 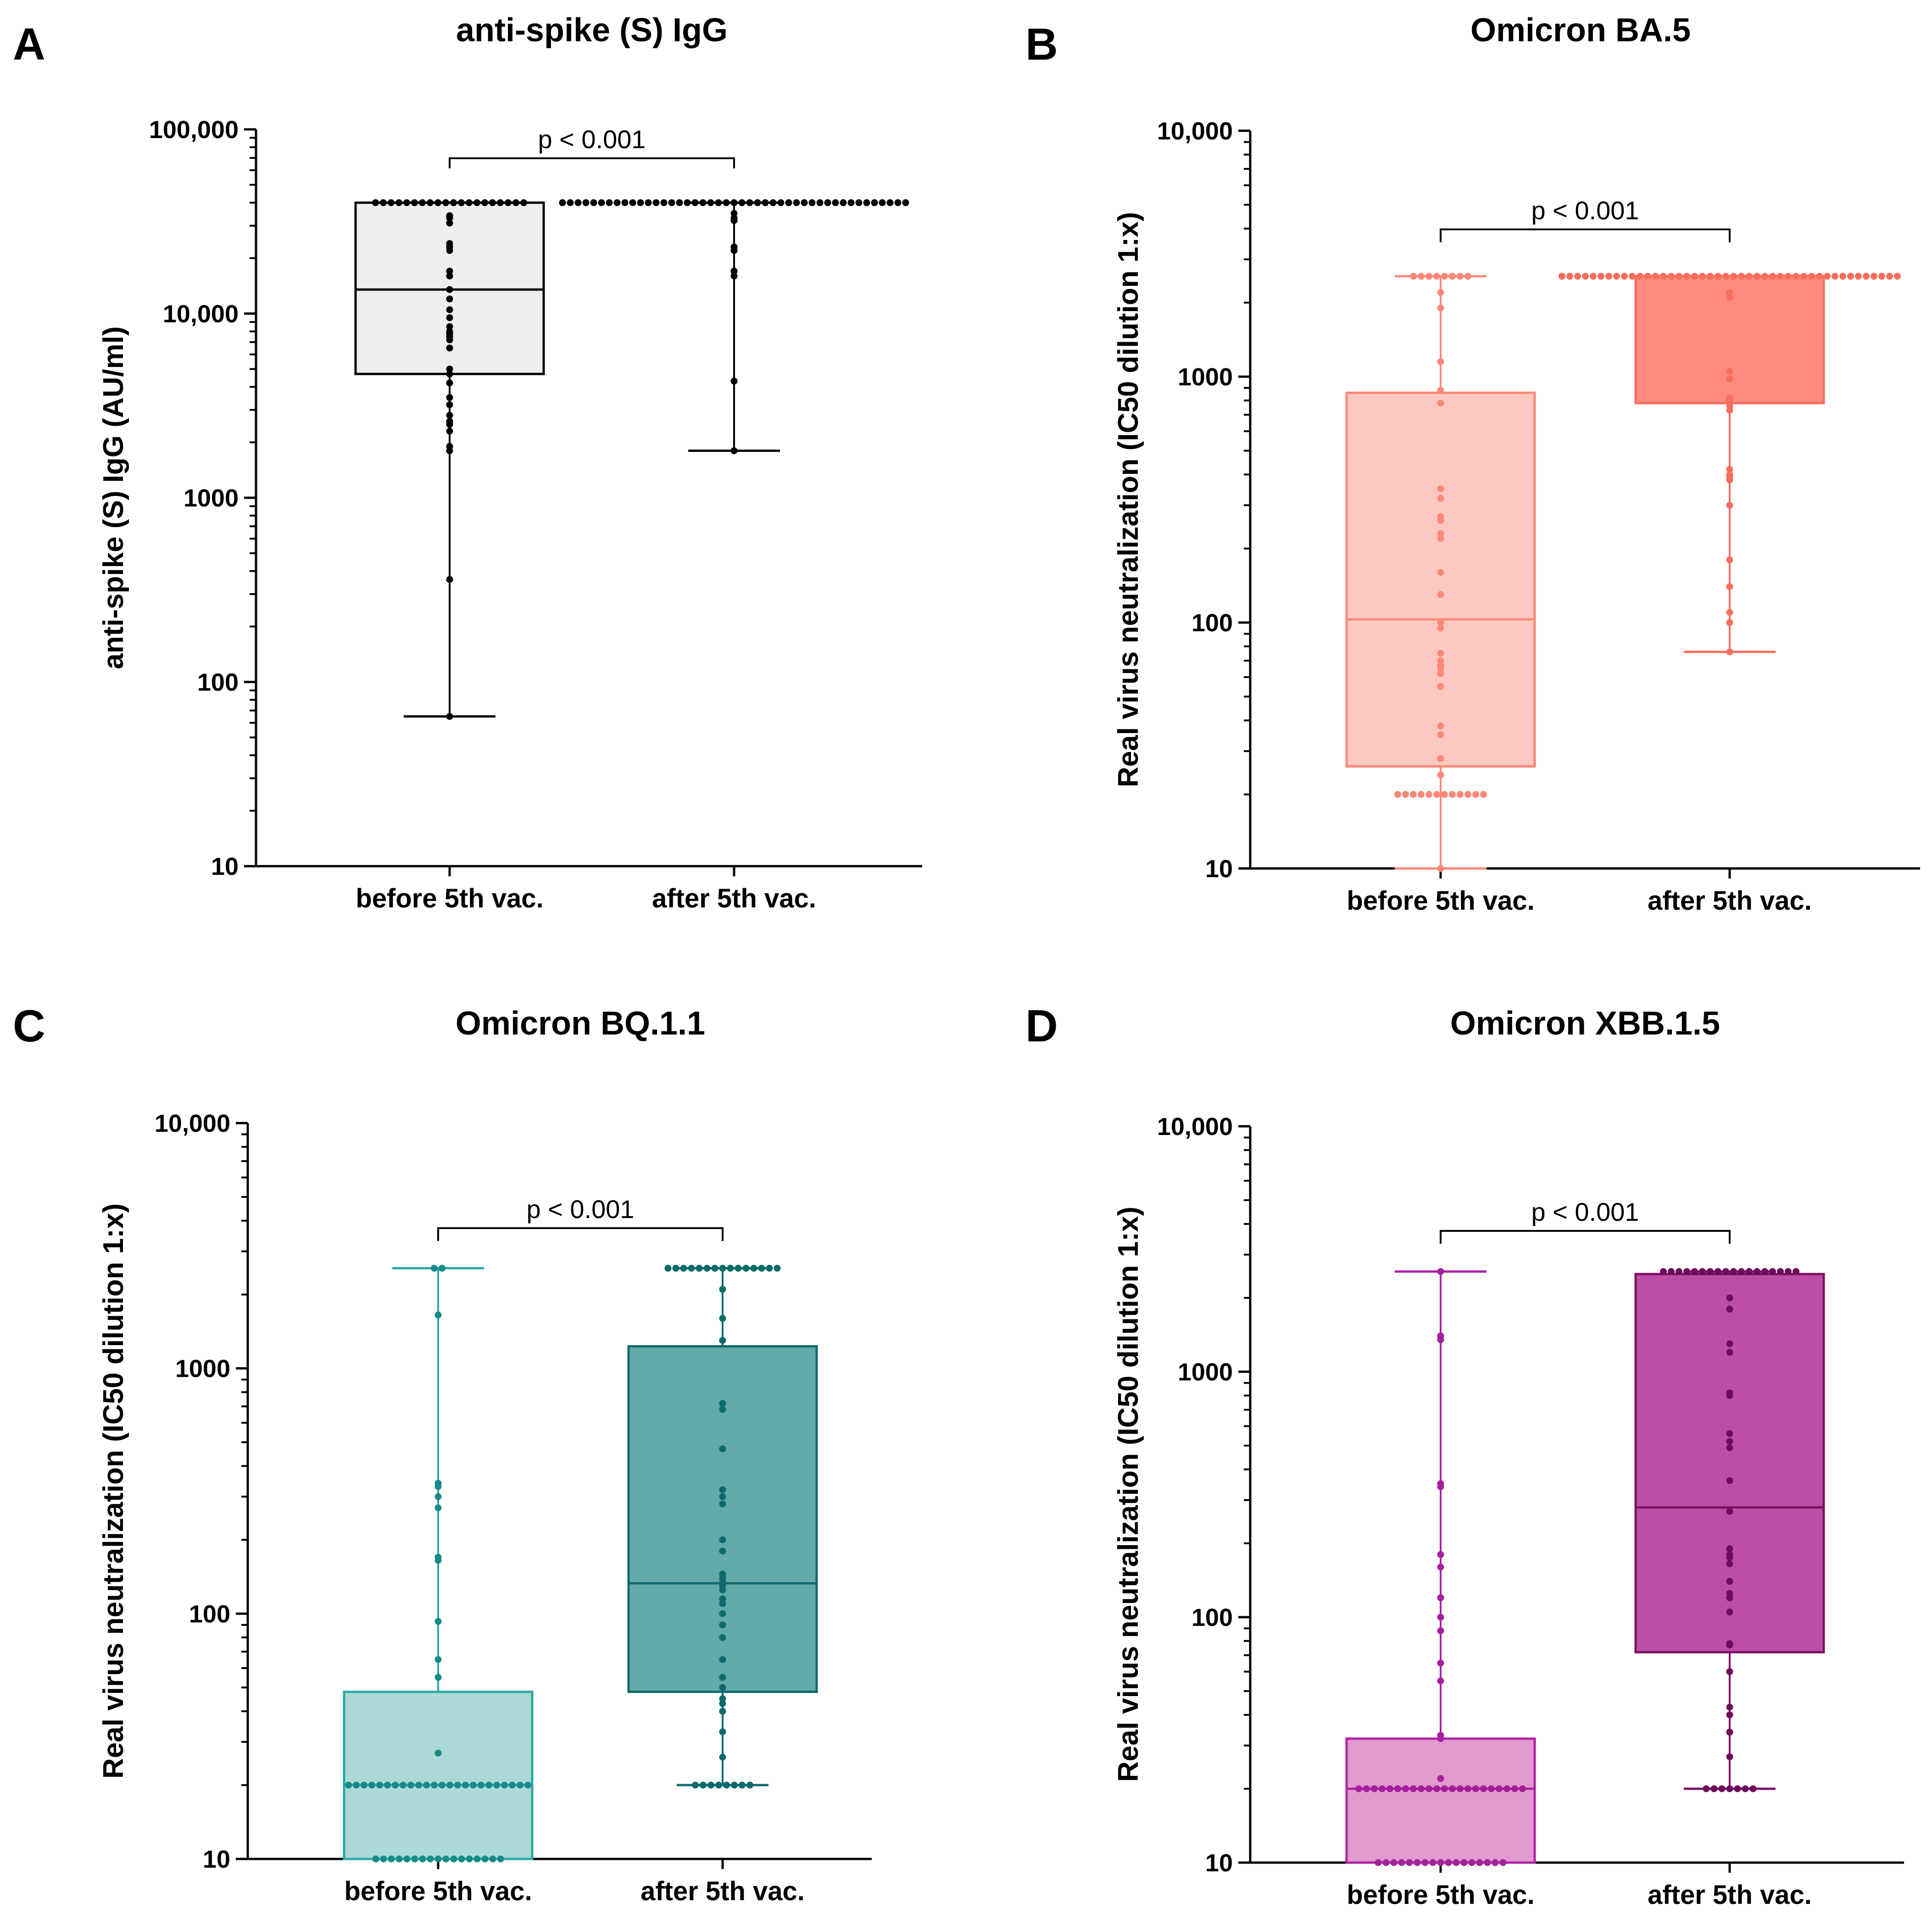 I want to click on x-tick-label: before 5th vac., so click(x=438, y=1891).